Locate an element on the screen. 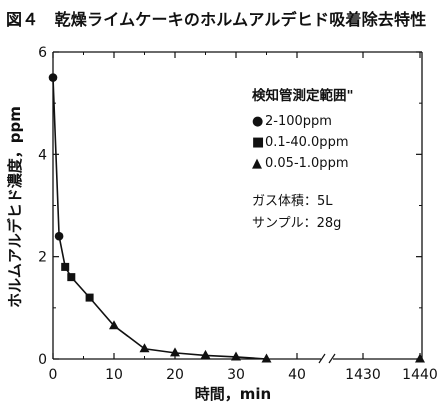  x-tick-label: 20 is located at coordinates (175, 375).